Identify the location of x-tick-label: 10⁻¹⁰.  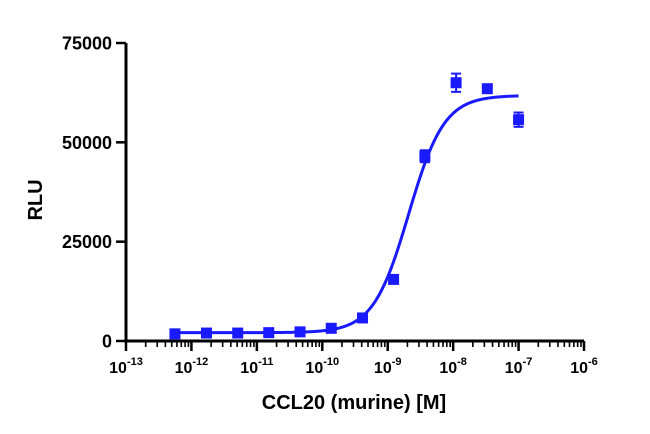
(322, 366).